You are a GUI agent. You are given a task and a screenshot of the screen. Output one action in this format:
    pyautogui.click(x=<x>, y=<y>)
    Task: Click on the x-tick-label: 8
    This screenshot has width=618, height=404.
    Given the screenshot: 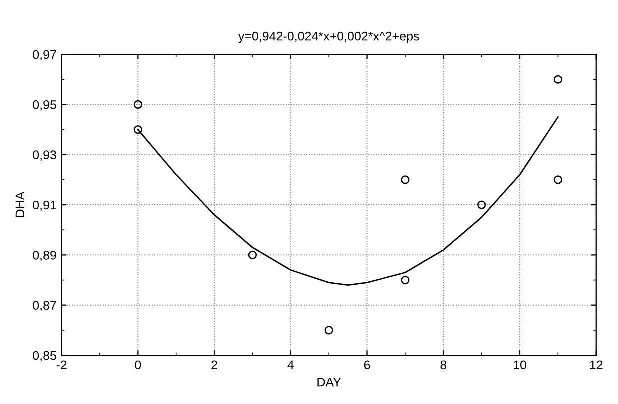 What is the action you would take?
    pyautogui.click(x=443, y=365)
    